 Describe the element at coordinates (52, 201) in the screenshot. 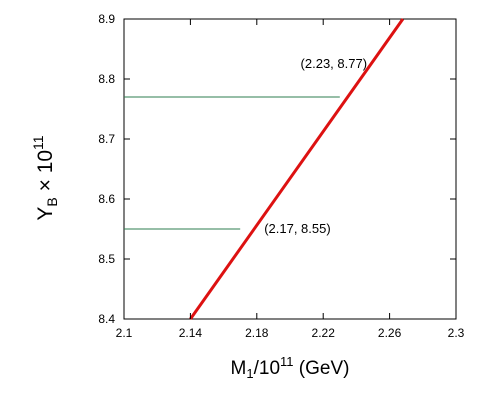

I see `y-axis-title-sub: B` at that location.